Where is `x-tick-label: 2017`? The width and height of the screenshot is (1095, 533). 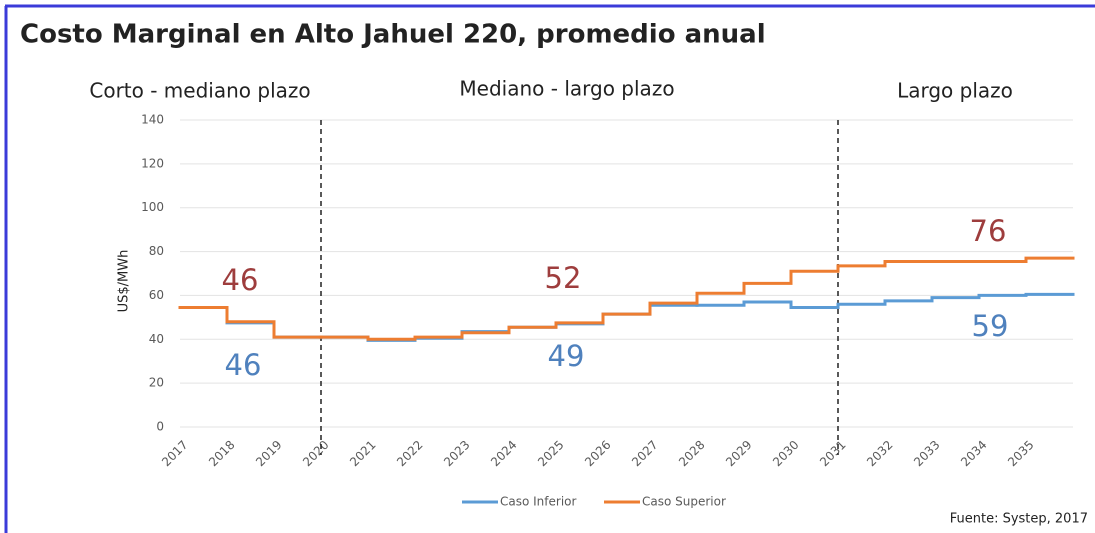 x-tick-label: 2017 is located at coordinates (174, 453).